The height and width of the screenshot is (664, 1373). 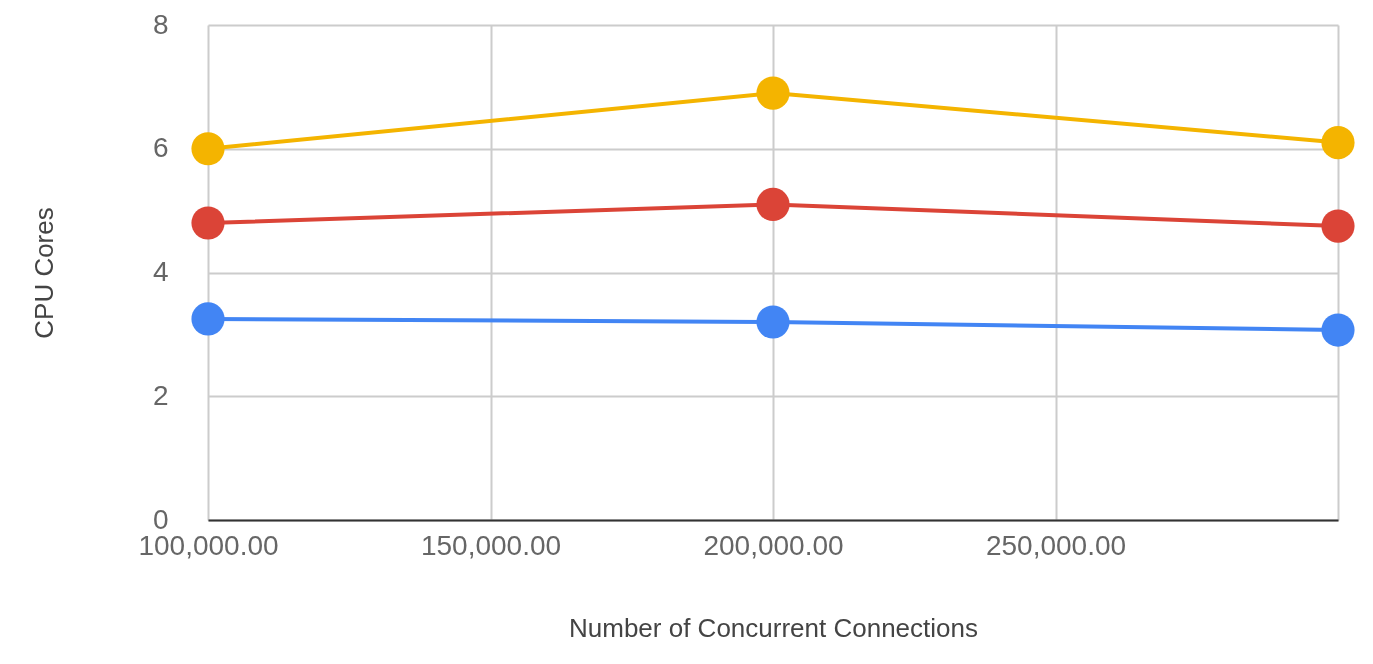 What do you see at coordinates (160, 148) in the screenshot?
I see `y-tick-label: 6` at bounding box center [160, 148].